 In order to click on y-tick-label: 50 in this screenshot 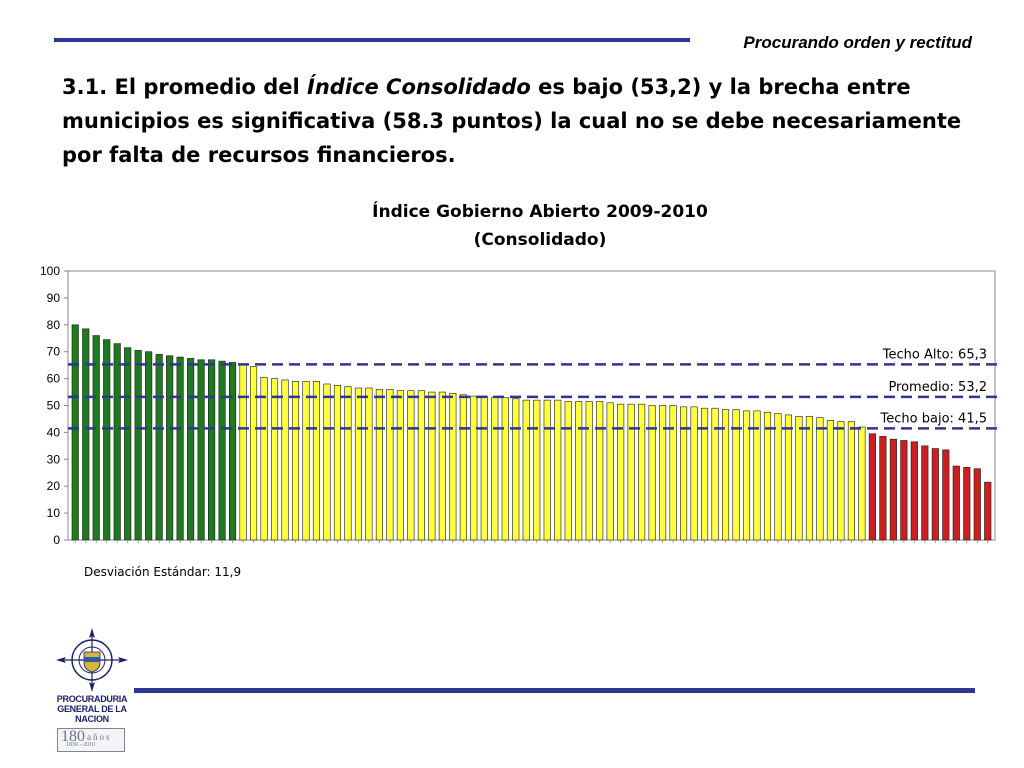, I will do `click(54, 406)`.